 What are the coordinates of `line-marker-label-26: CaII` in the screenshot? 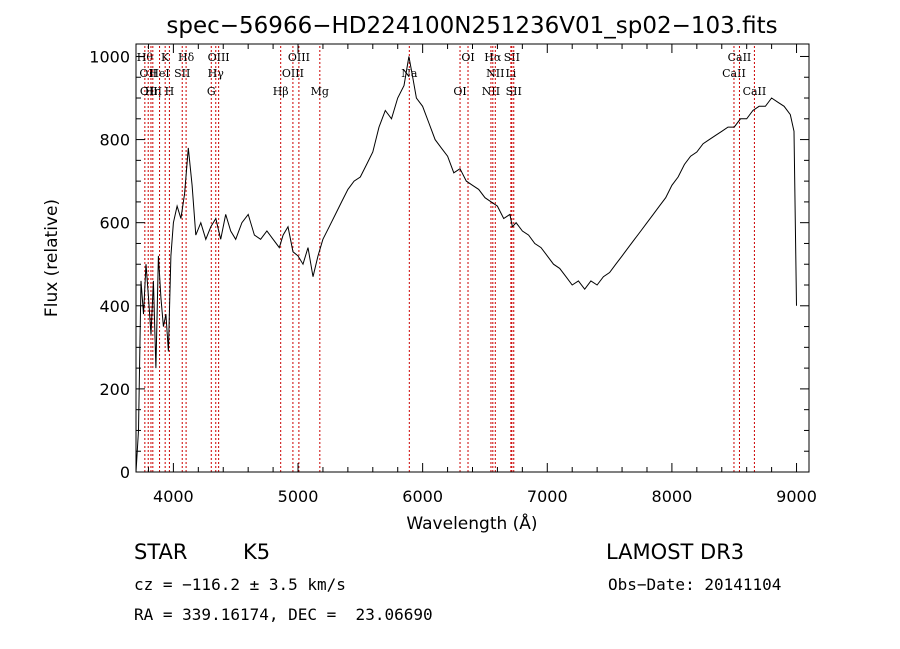 It's located at (740, 57).